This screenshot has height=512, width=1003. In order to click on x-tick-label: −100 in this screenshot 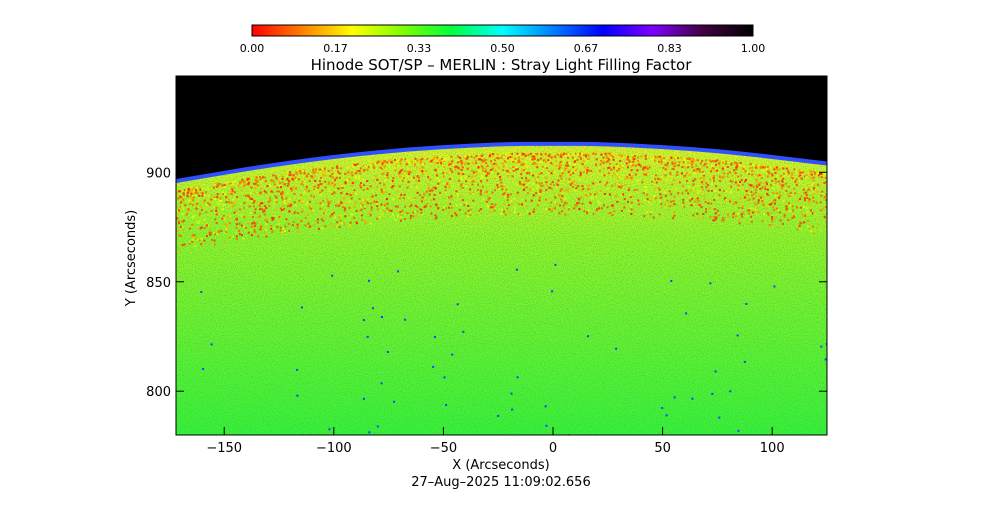, I will do `click(334, 448)`.